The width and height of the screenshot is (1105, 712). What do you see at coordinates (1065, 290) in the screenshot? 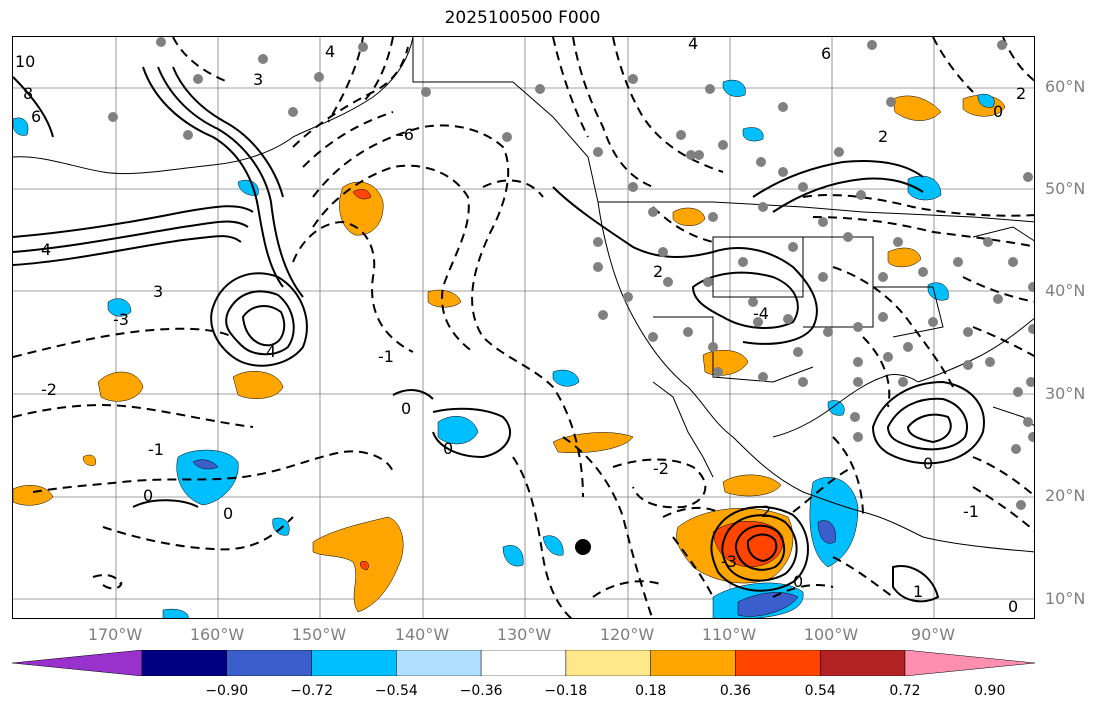
I see `lat-label-40n: 40°N` at bounding box center [1065, 290].